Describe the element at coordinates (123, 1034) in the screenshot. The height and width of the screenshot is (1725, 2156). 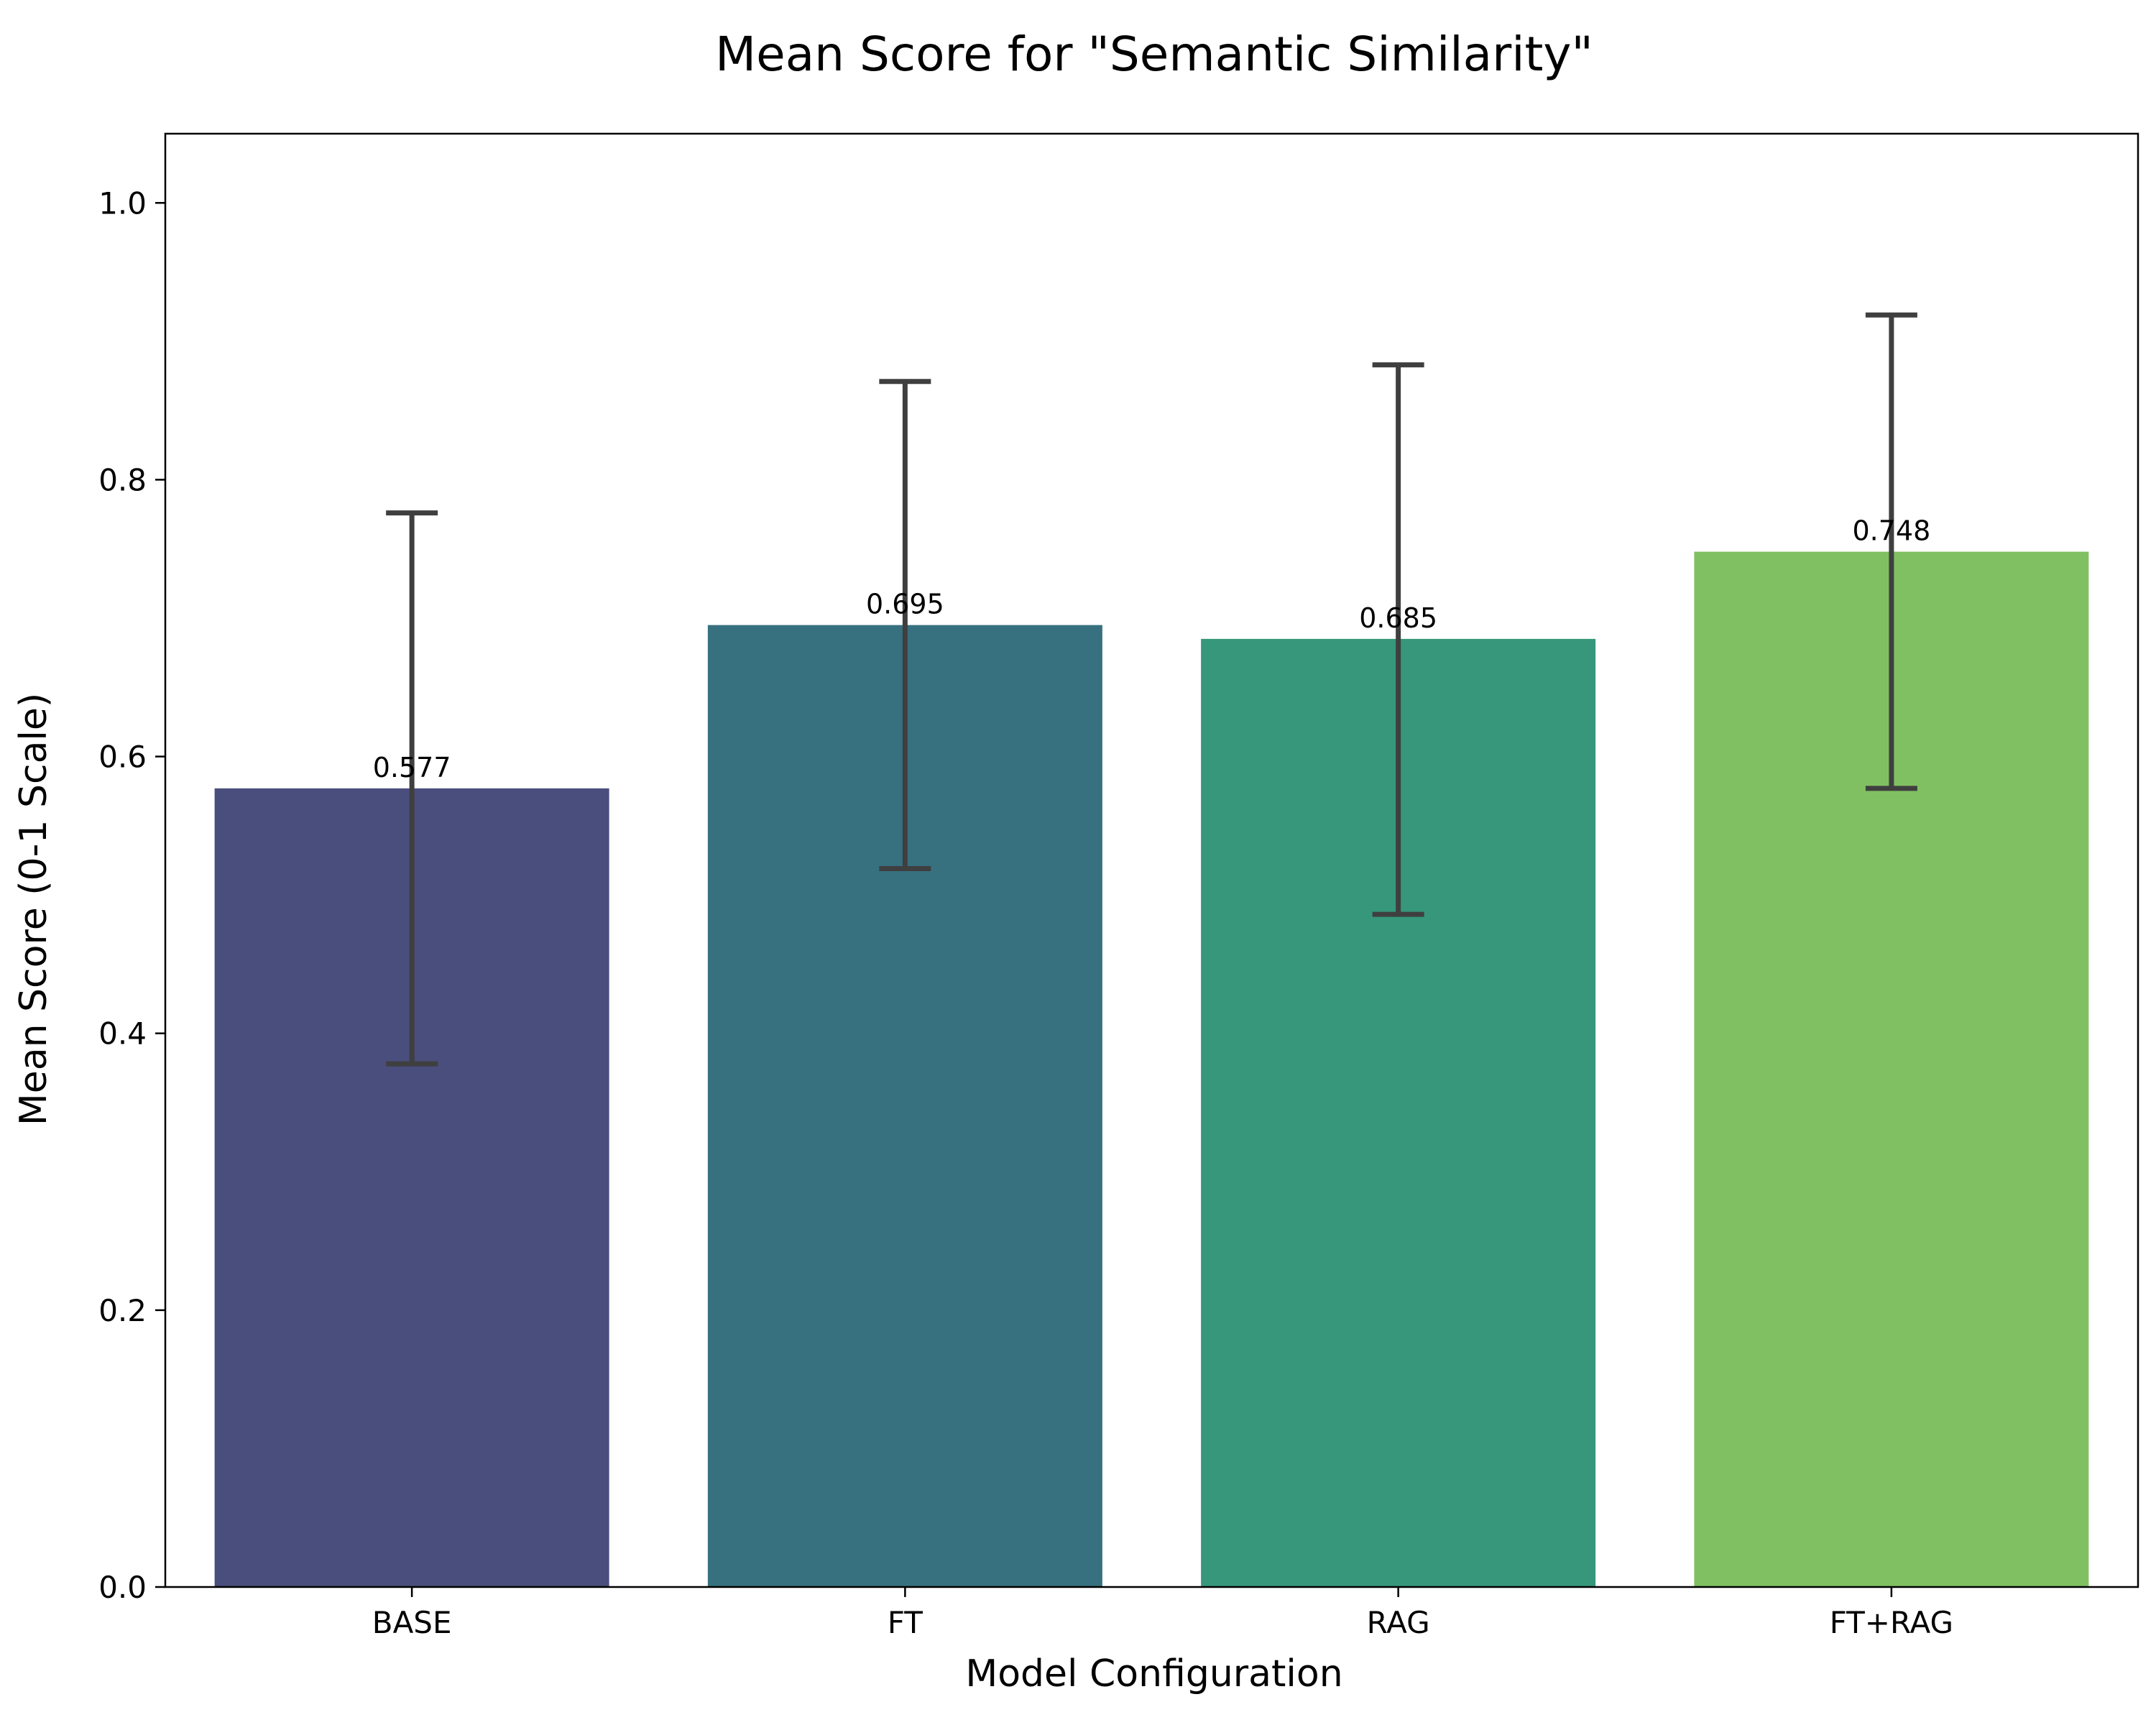
I see `y-tick-label: 0.4` at that location.